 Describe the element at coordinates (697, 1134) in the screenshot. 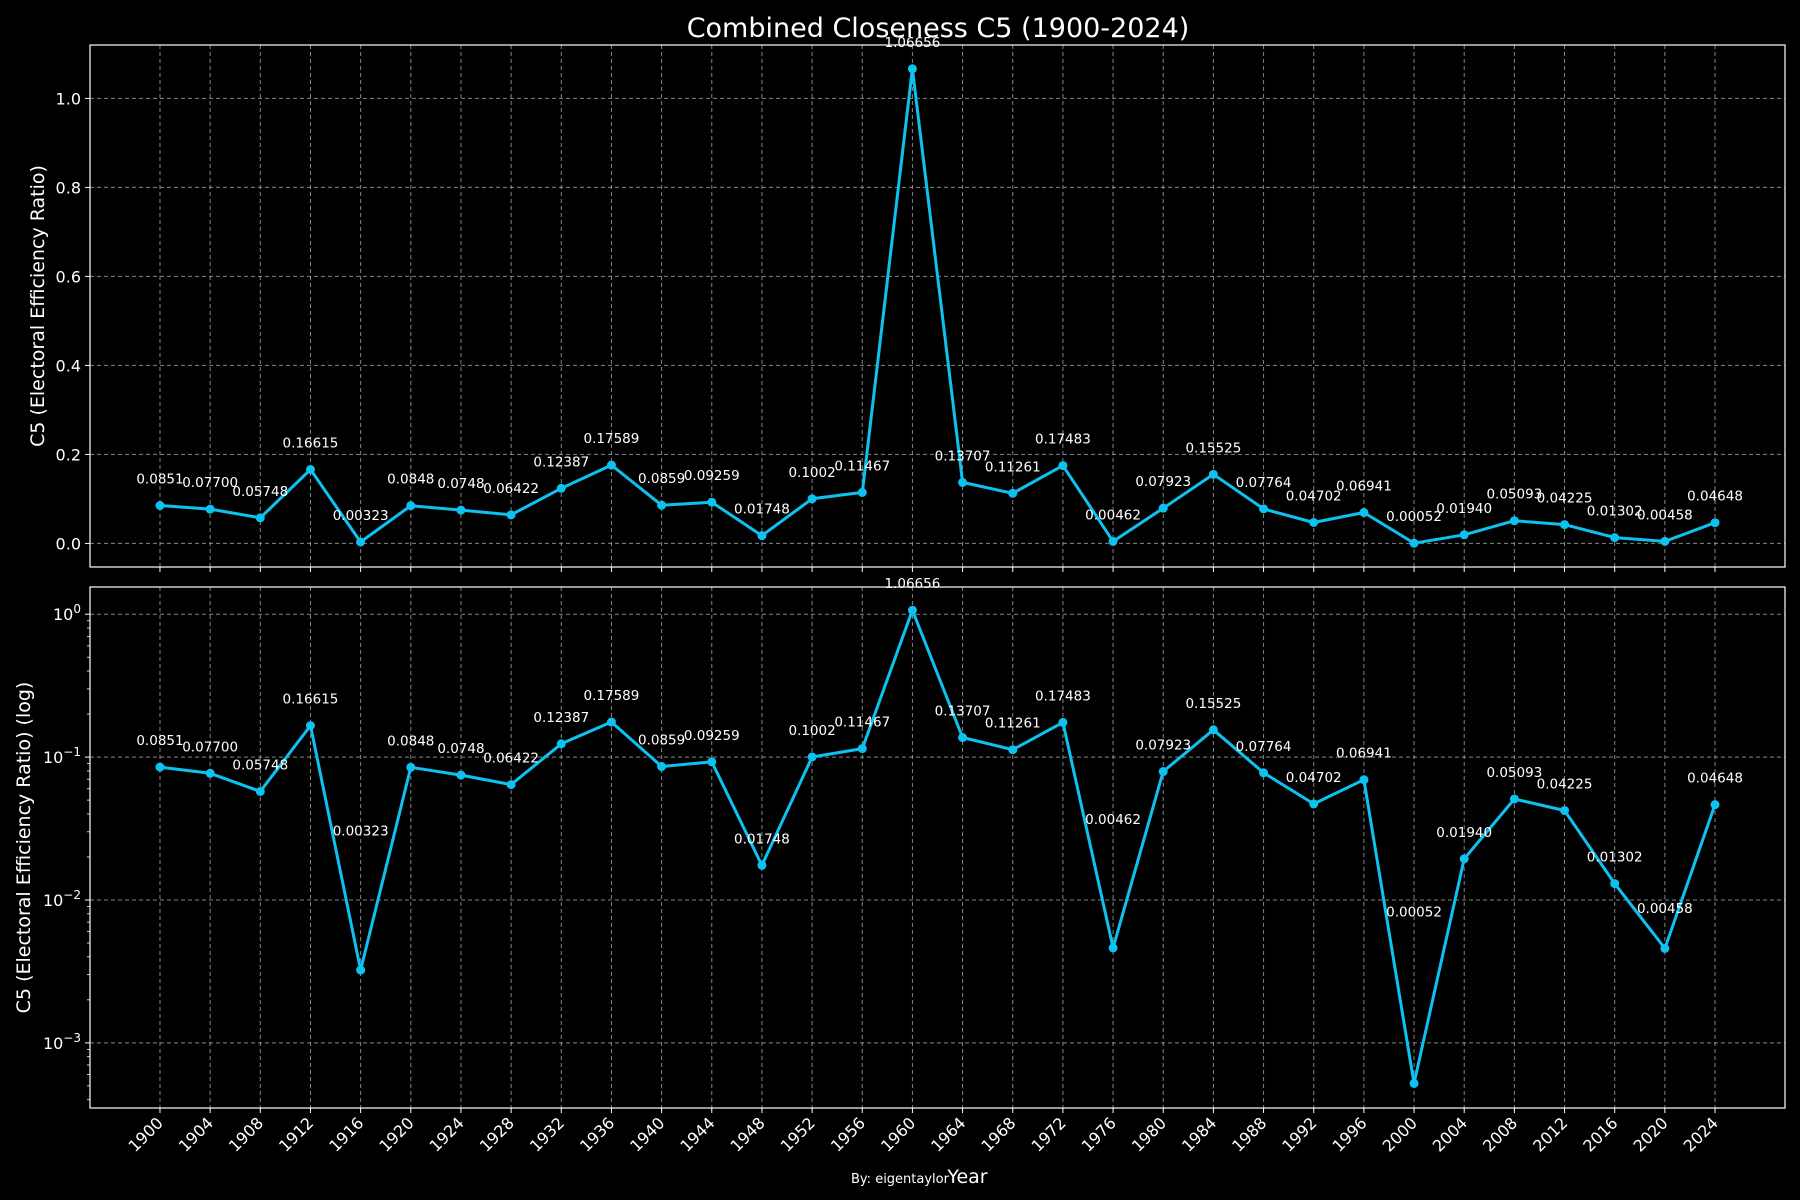

I see `x-tick-label: 1944` at that location.